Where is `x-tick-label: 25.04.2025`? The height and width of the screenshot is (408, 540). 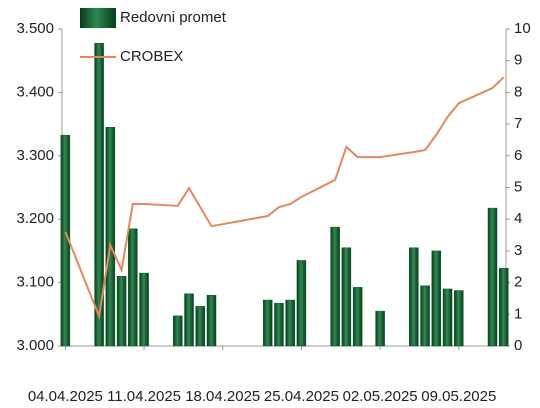 x-tick-label: 25.04.2025 is located at coordinates (301, 396).